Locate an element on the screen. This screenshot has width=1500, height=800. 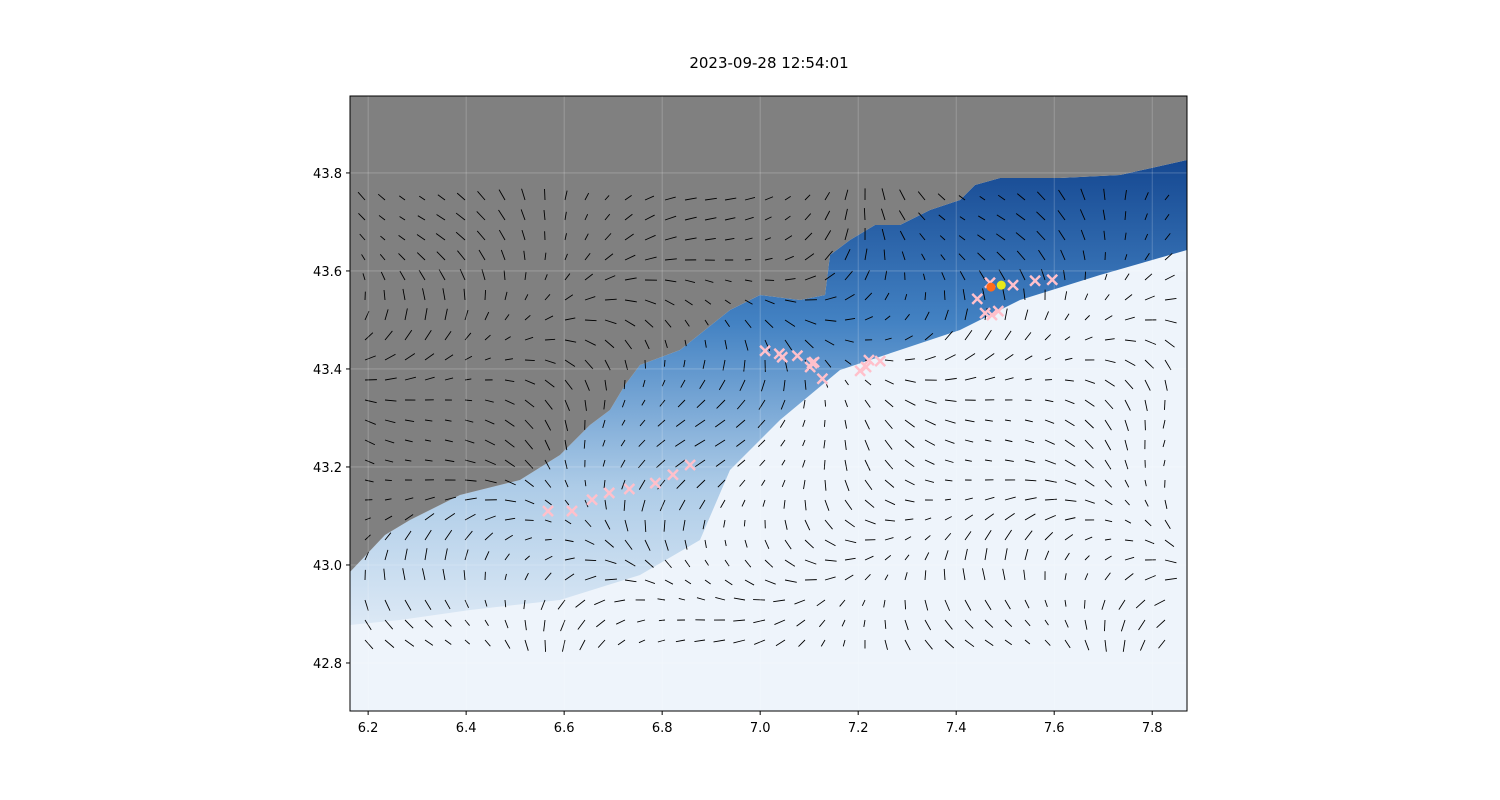
x-tick-label: 7.4 is located at coordinates (956, 728).